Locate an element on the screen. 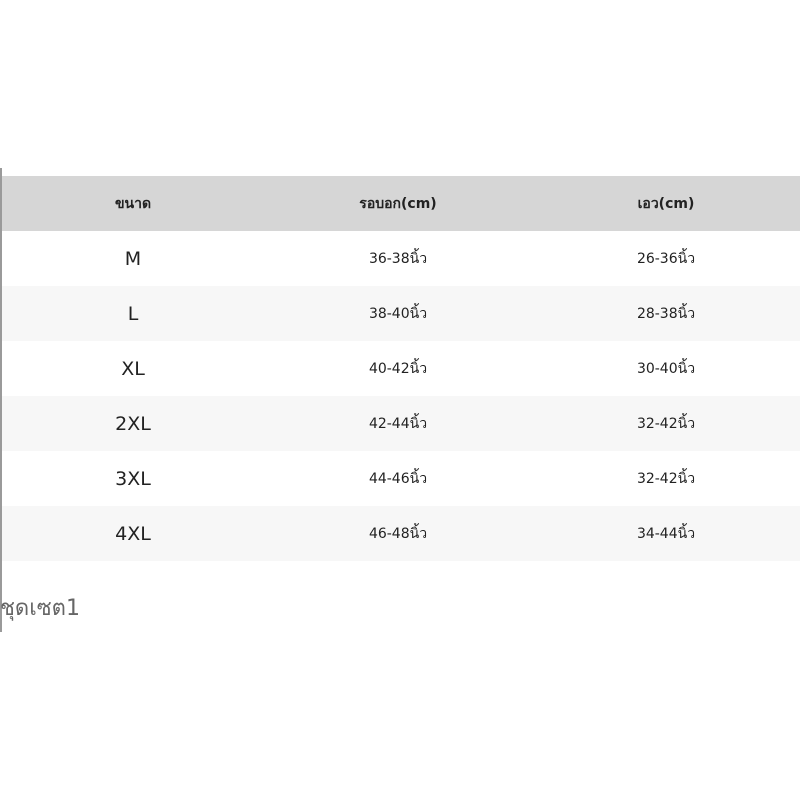 Image resolution: width=800 pixels, height=800 pixels. cell-size: L is located at coordinates (133, 313).